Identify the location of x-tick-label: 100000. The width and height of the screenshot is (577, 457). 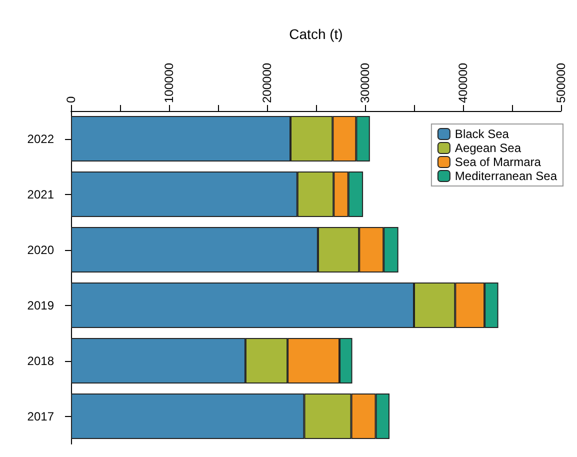
(169, 82).